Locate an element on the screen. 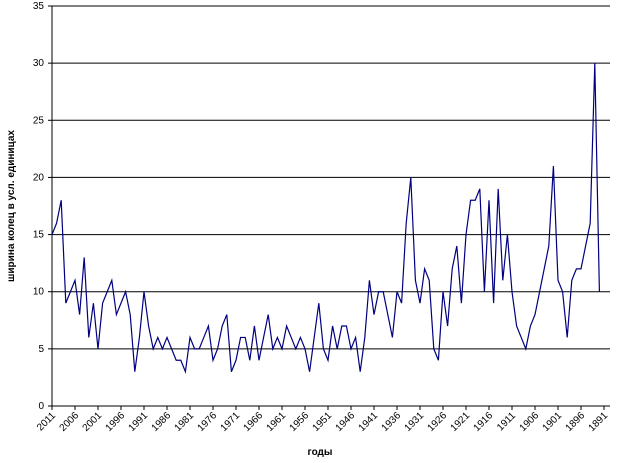  x-tick-label: 2006 is located at coordinates (70, 422).